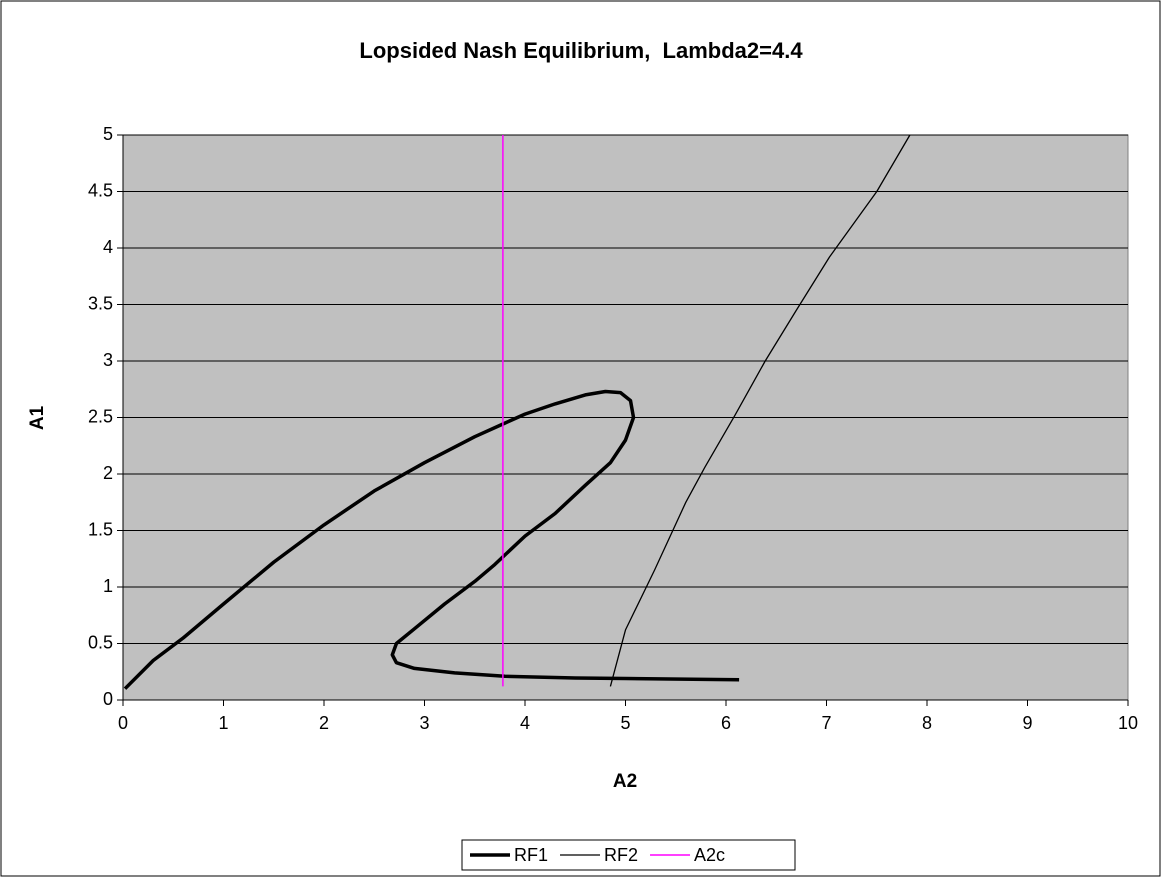  What do you see at coordinates (1027, 723) in the screenshot?
I see `x-tick-label: 9` at bounding box center [1027, 723].